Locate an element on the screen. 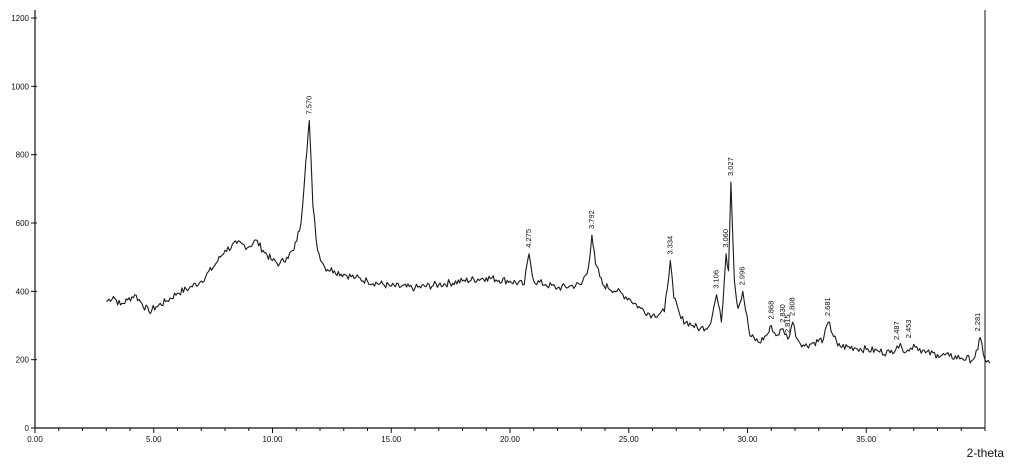  peak-label: 3.060 is located at coordinates (725, 238).